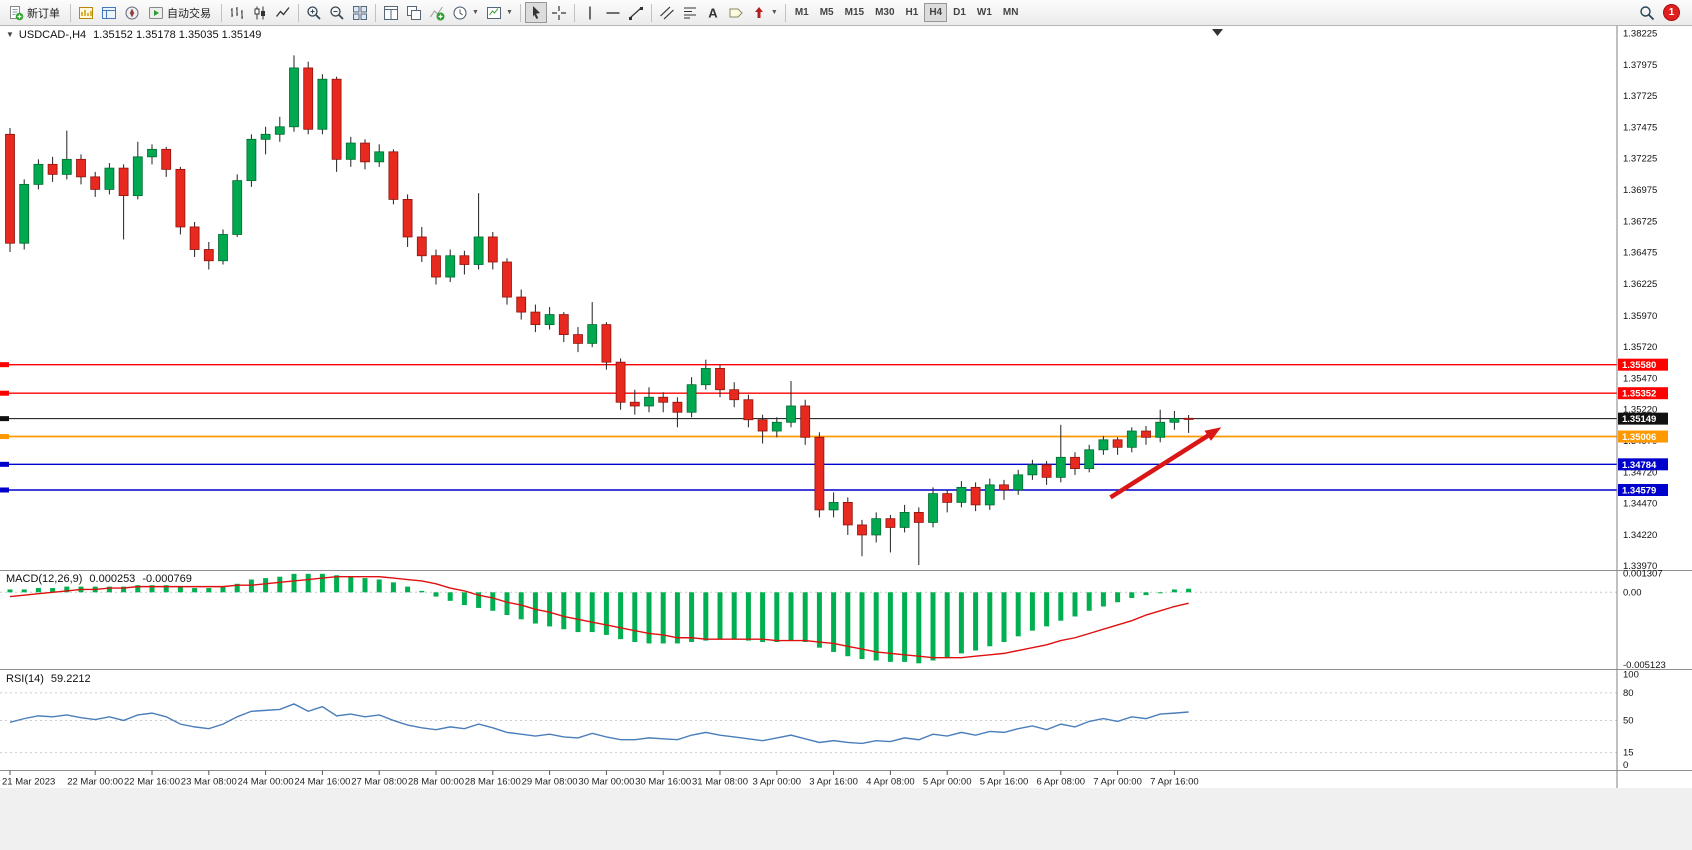  I want to click on cursor-button, so click(535, 12).